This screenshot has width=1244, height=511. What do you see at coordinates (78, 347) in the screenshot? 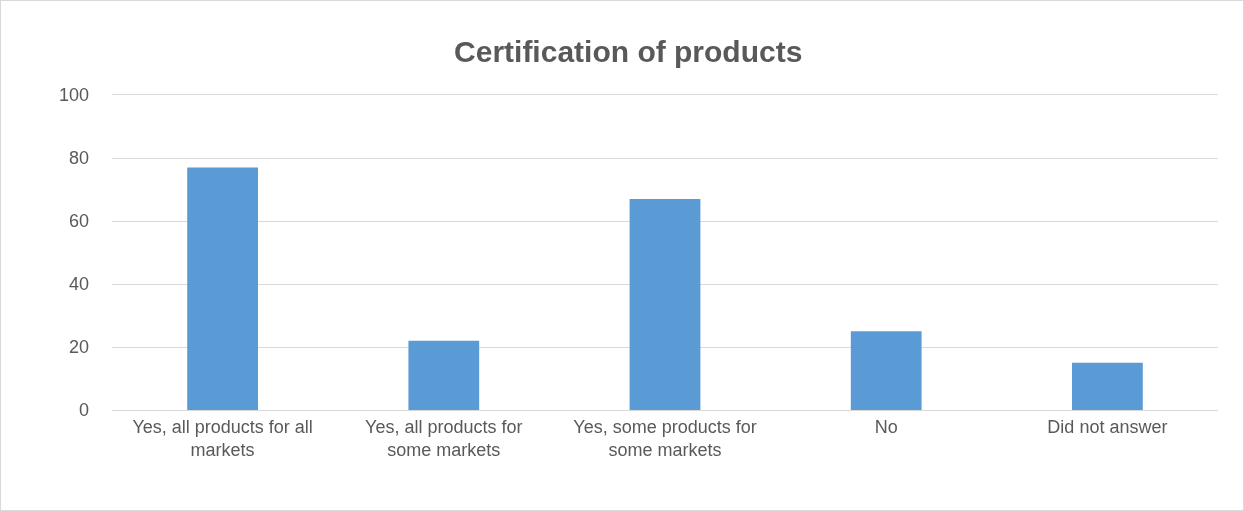
I see `y-tick-label: 20` at bounding box center [78, 347].